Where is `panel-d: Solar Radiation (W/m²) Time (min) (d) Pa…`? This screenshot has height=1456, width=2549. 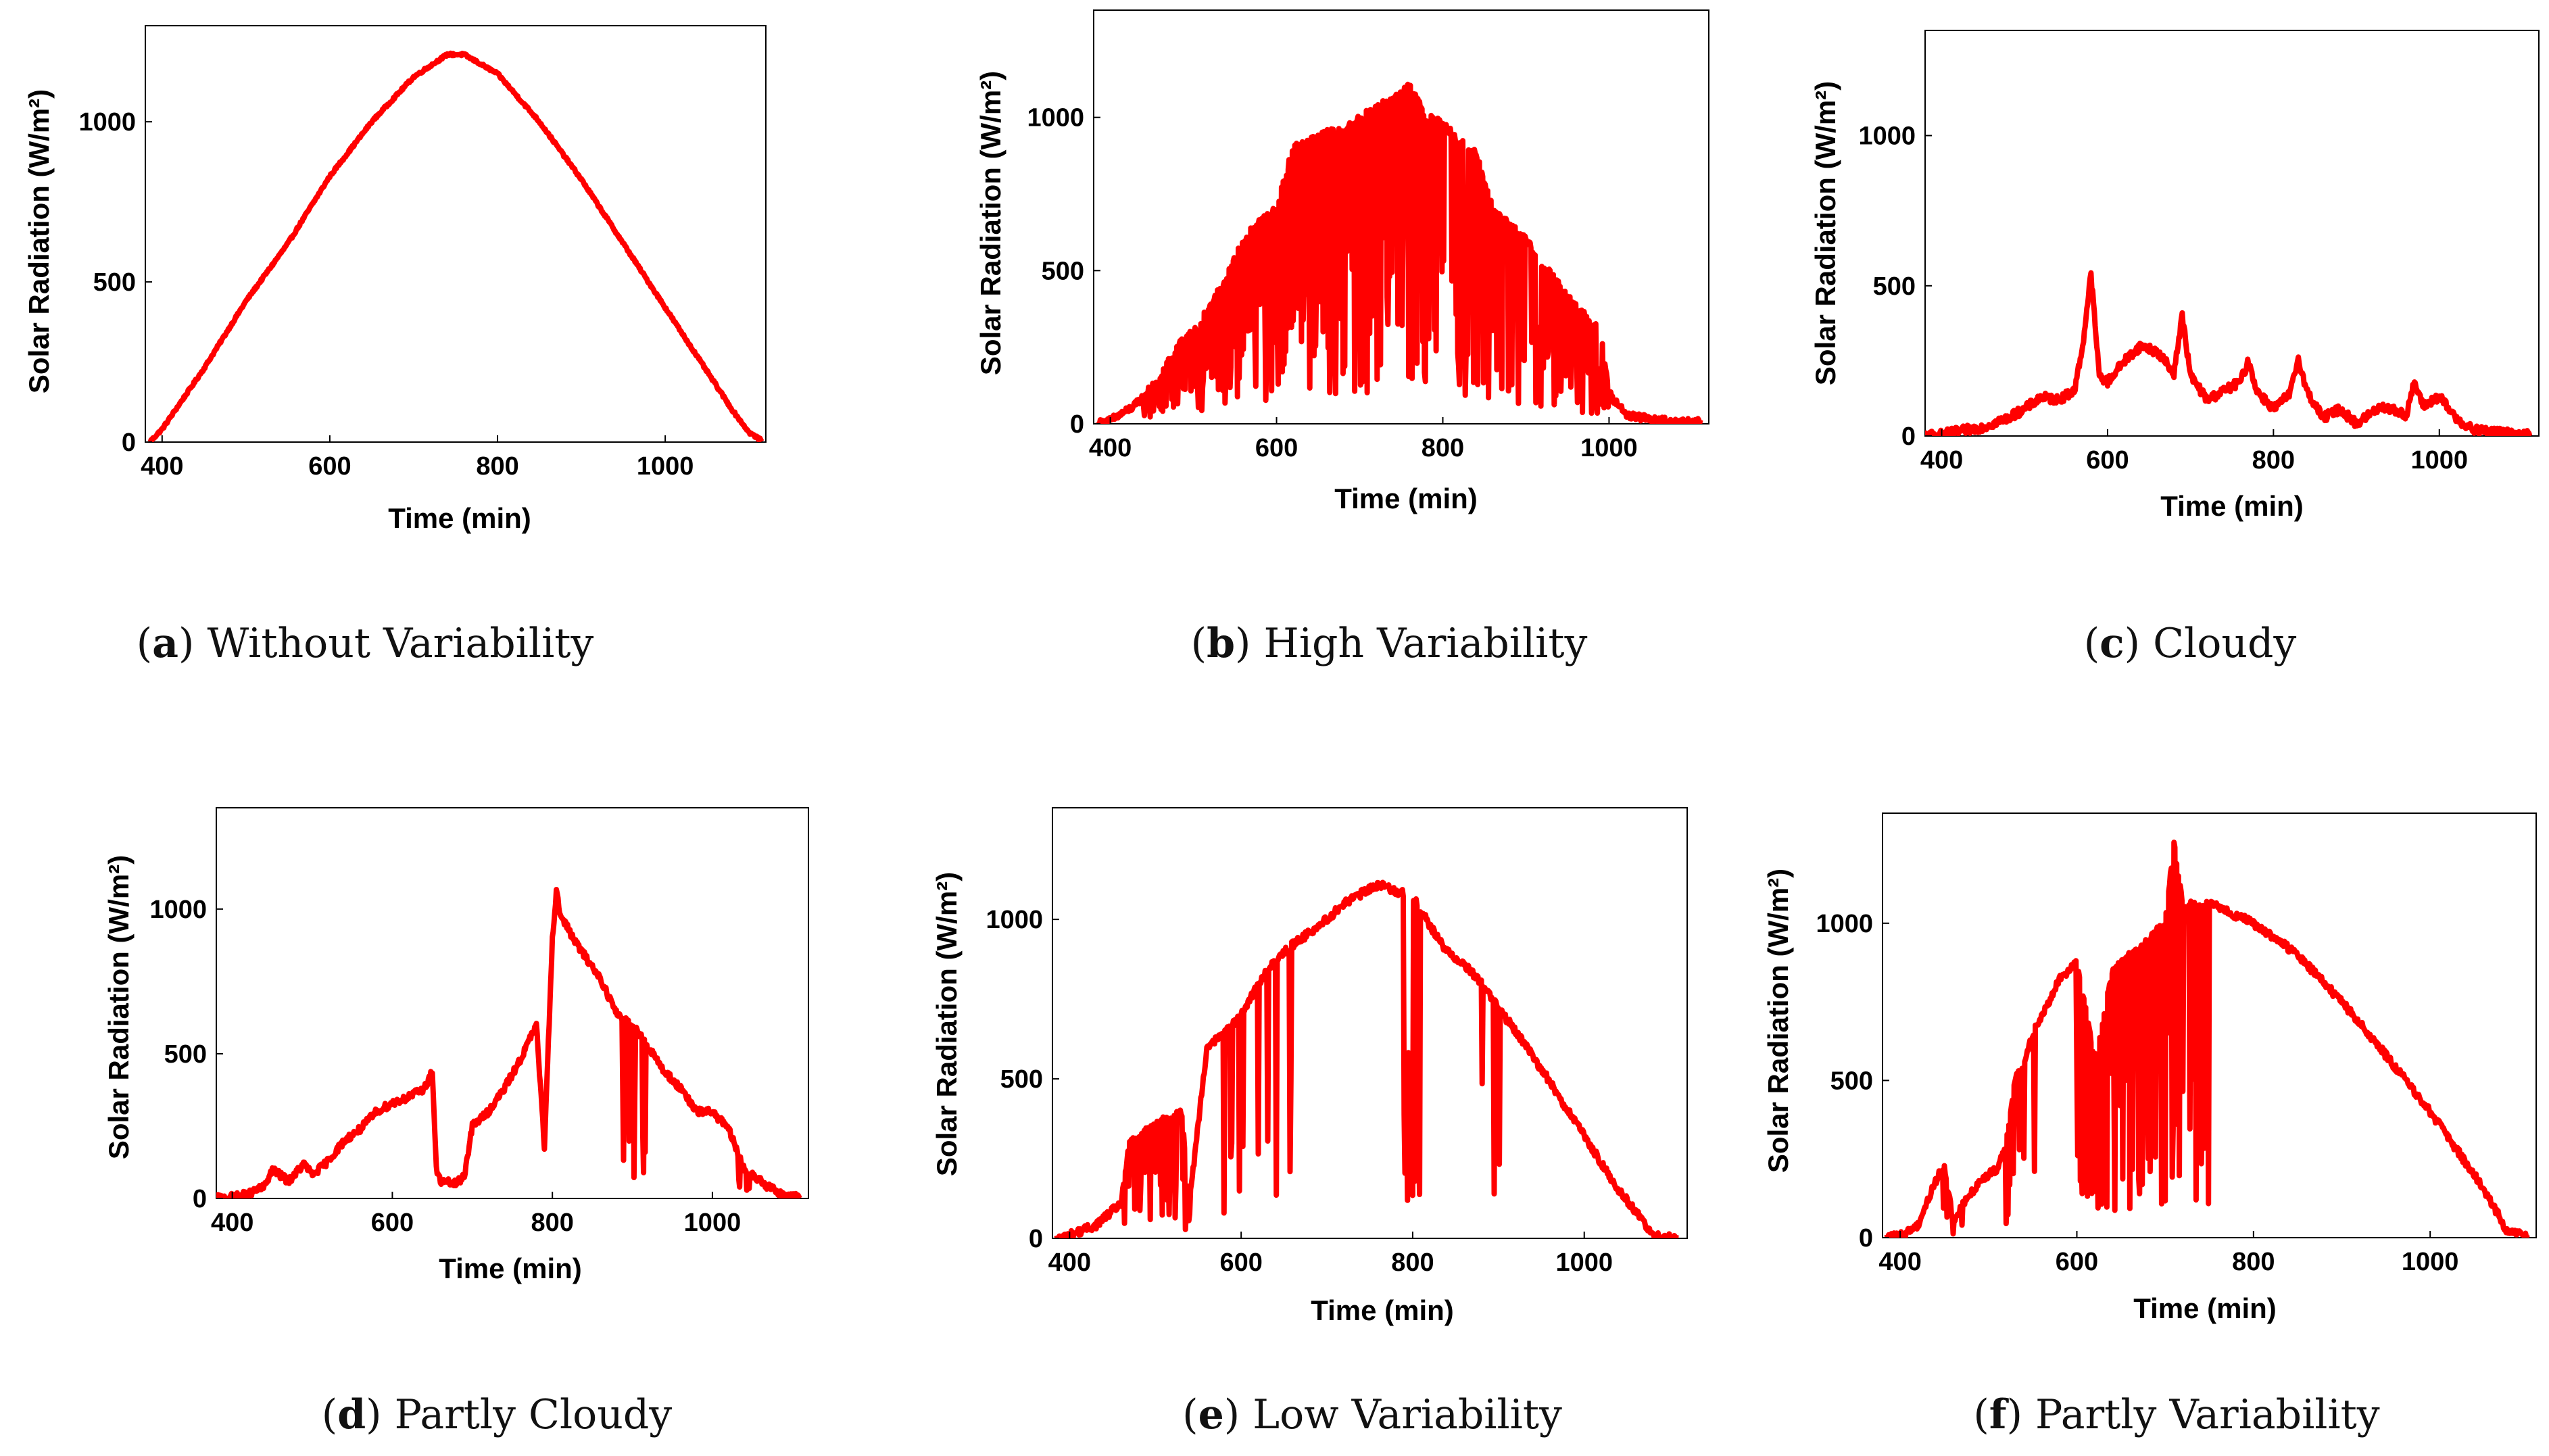
panel-d: Solar Radiation (W/m²) Time (min) (d) Pa… is located at coordinates (456, 1122).